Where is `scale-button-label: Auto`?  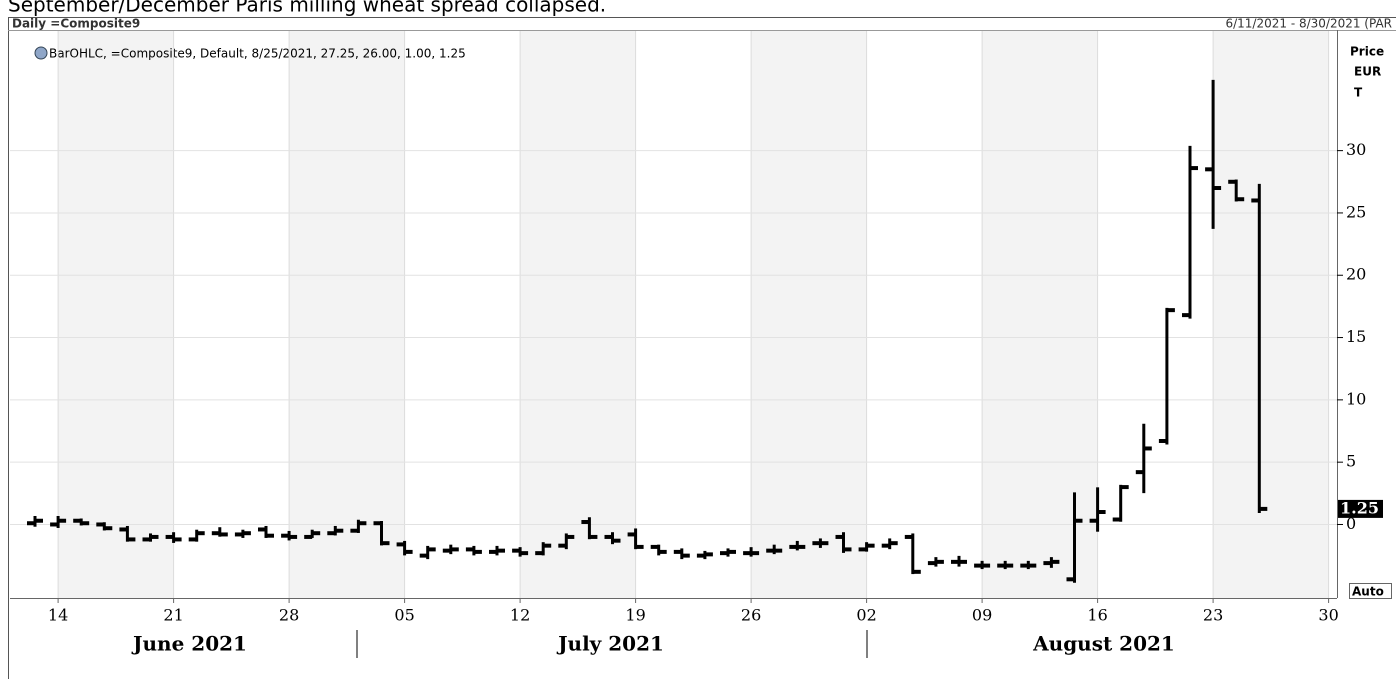 scale-button-label: Auto is located at coordinates (1368, 592).